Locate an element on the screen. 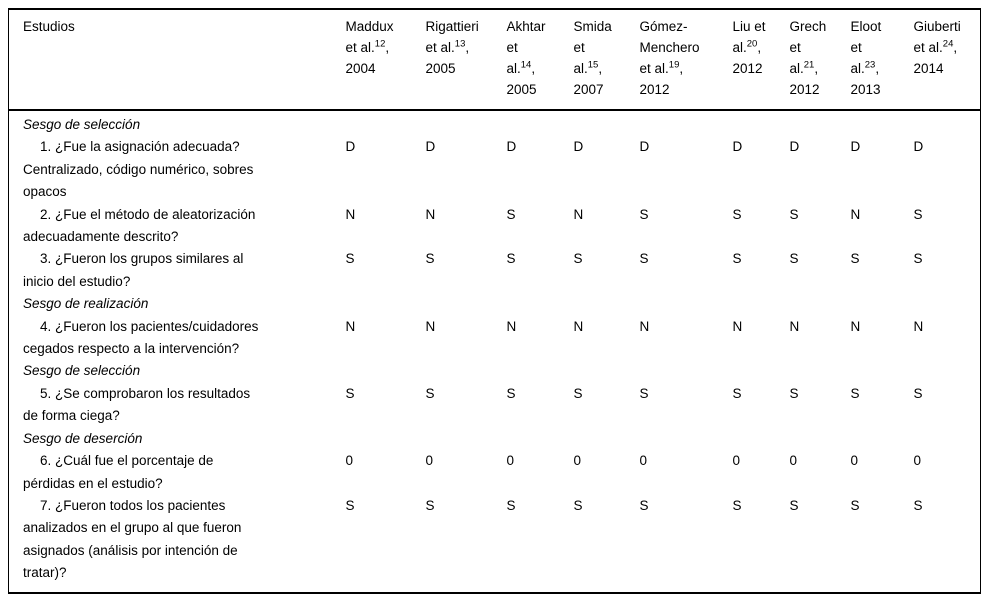  question-label-line: pérdidas en el estudio? is located at coordinates (93, 483).